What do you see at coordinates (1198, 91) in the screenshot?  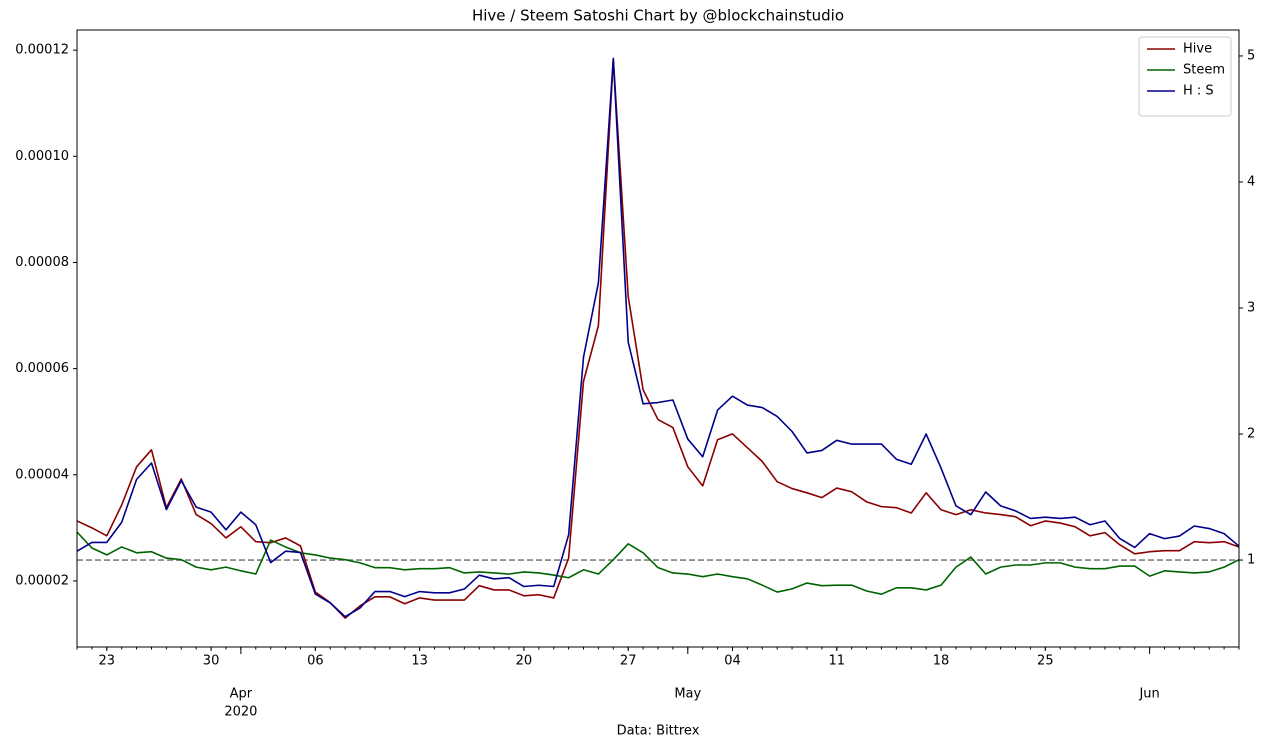 I see `legend-label: H : S` at bounding box center [1198, 91].